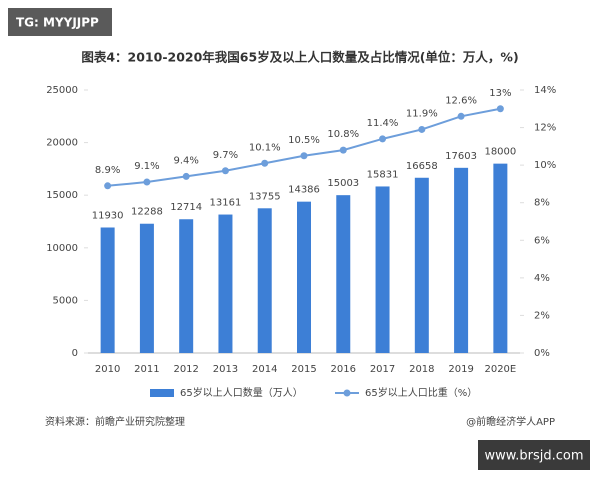 This screenshot has width=600, height=480. I want to click on y2-tick-label: 0%, so click(542, 353).